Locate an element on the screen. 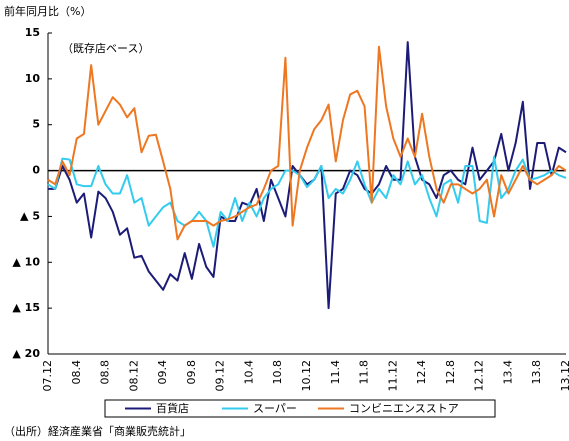 The width and height of the screenshot is (569, 441). y-tick-label: ▲ 20 is located at coordinates (26, 353).